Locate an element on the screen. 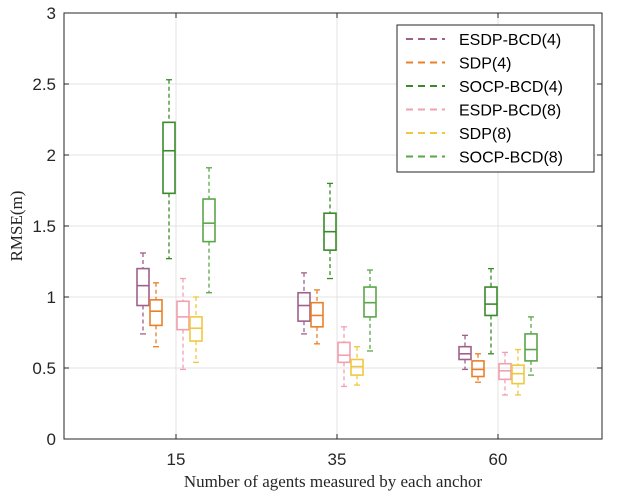 The image size is (618, 497). y-tick-label: 1.5 is located at coordinates (44, 226).